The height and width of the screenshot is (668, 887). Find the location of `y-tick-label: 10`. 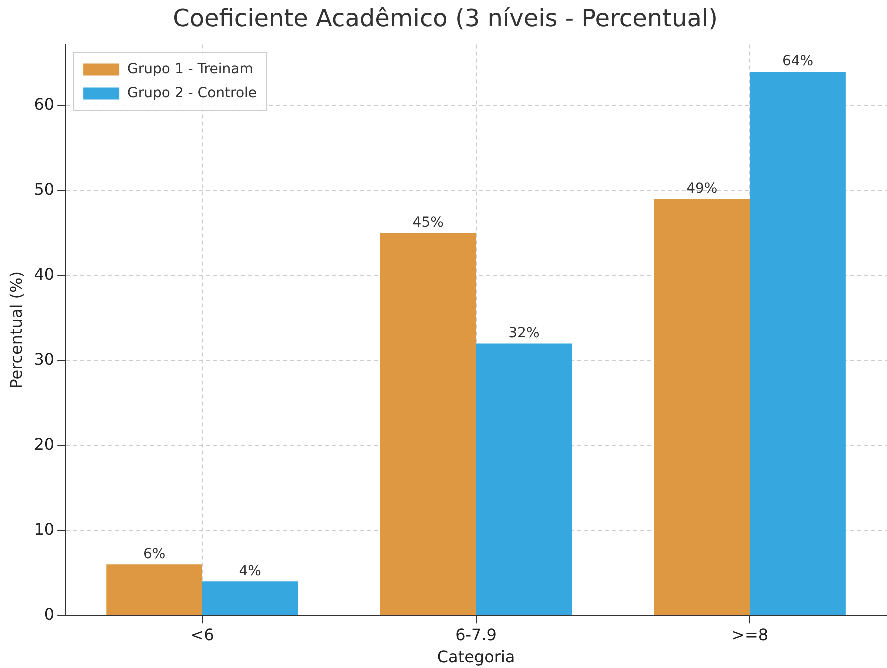

y-tick-label: 10 is located at coordinates (44, 529).